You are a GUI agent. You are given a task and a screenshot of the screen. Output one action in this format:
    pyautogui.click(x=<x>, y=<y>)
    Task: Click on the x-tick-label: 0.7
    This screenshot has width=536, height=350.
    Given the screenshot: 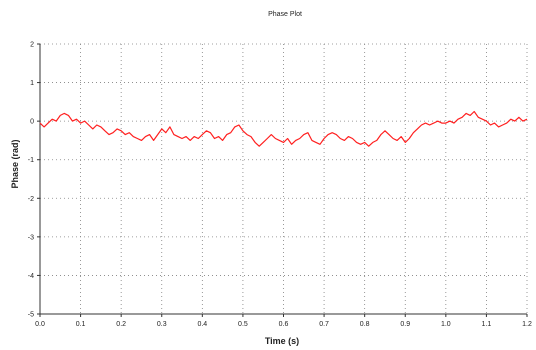 What is the action you would take?
    pyautogui.click(x=324, y=324)
    